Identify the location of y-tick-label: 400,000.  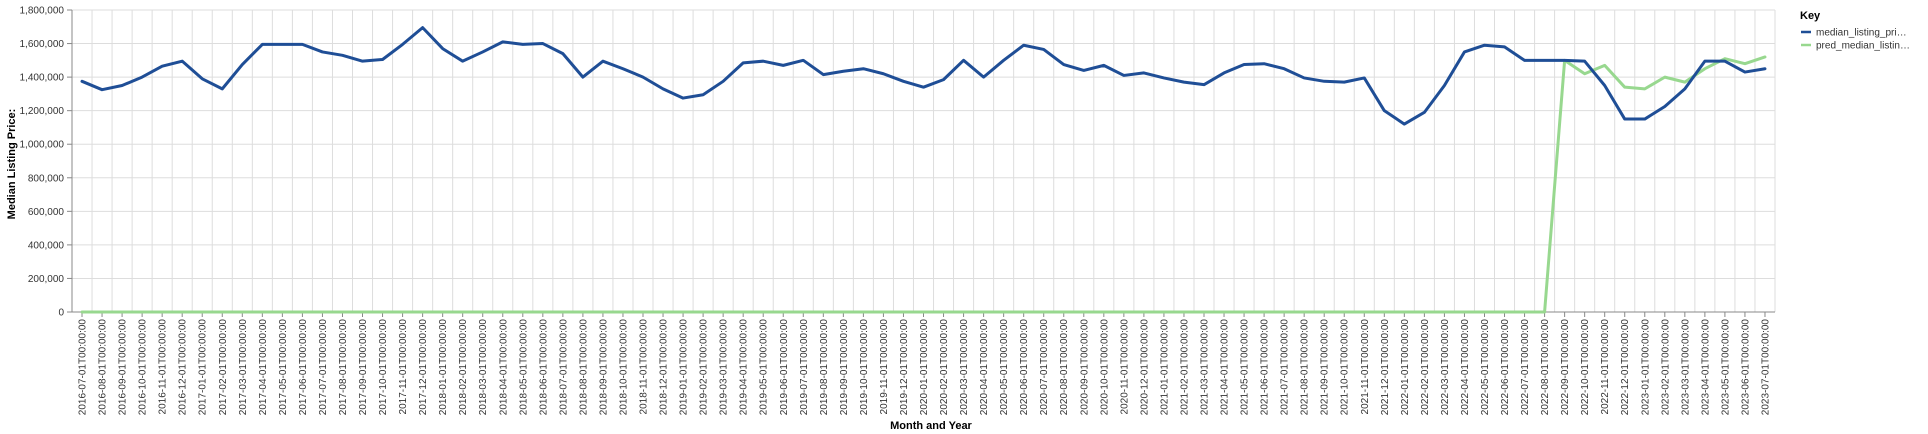
(46, 245).